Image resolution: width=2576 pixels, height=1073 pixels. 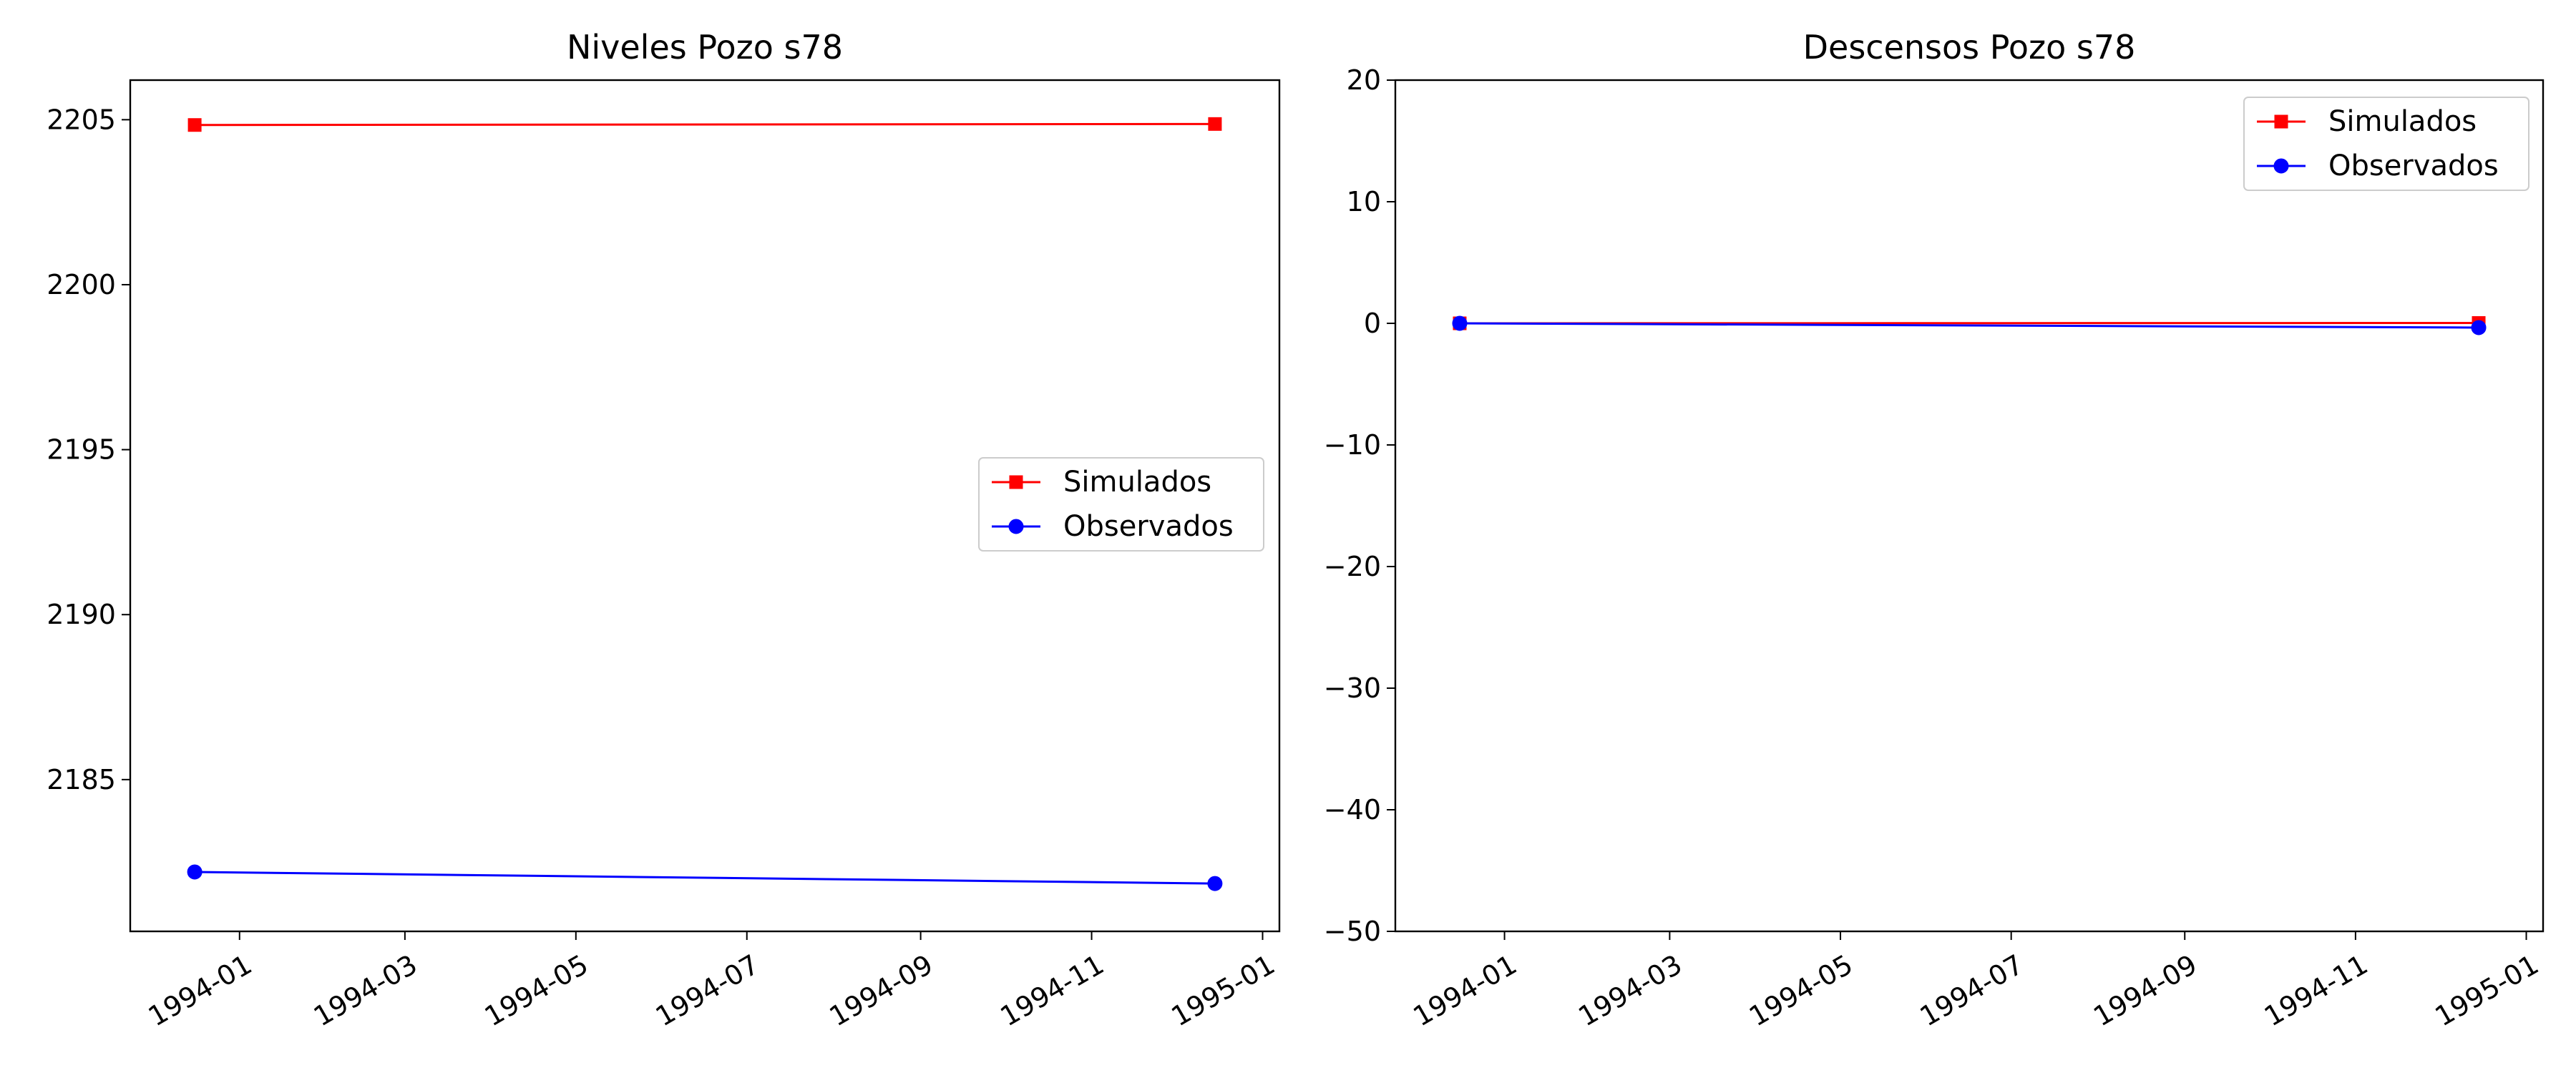 I want to click on y-tick-label: 2185, so click(x=81, y=779).